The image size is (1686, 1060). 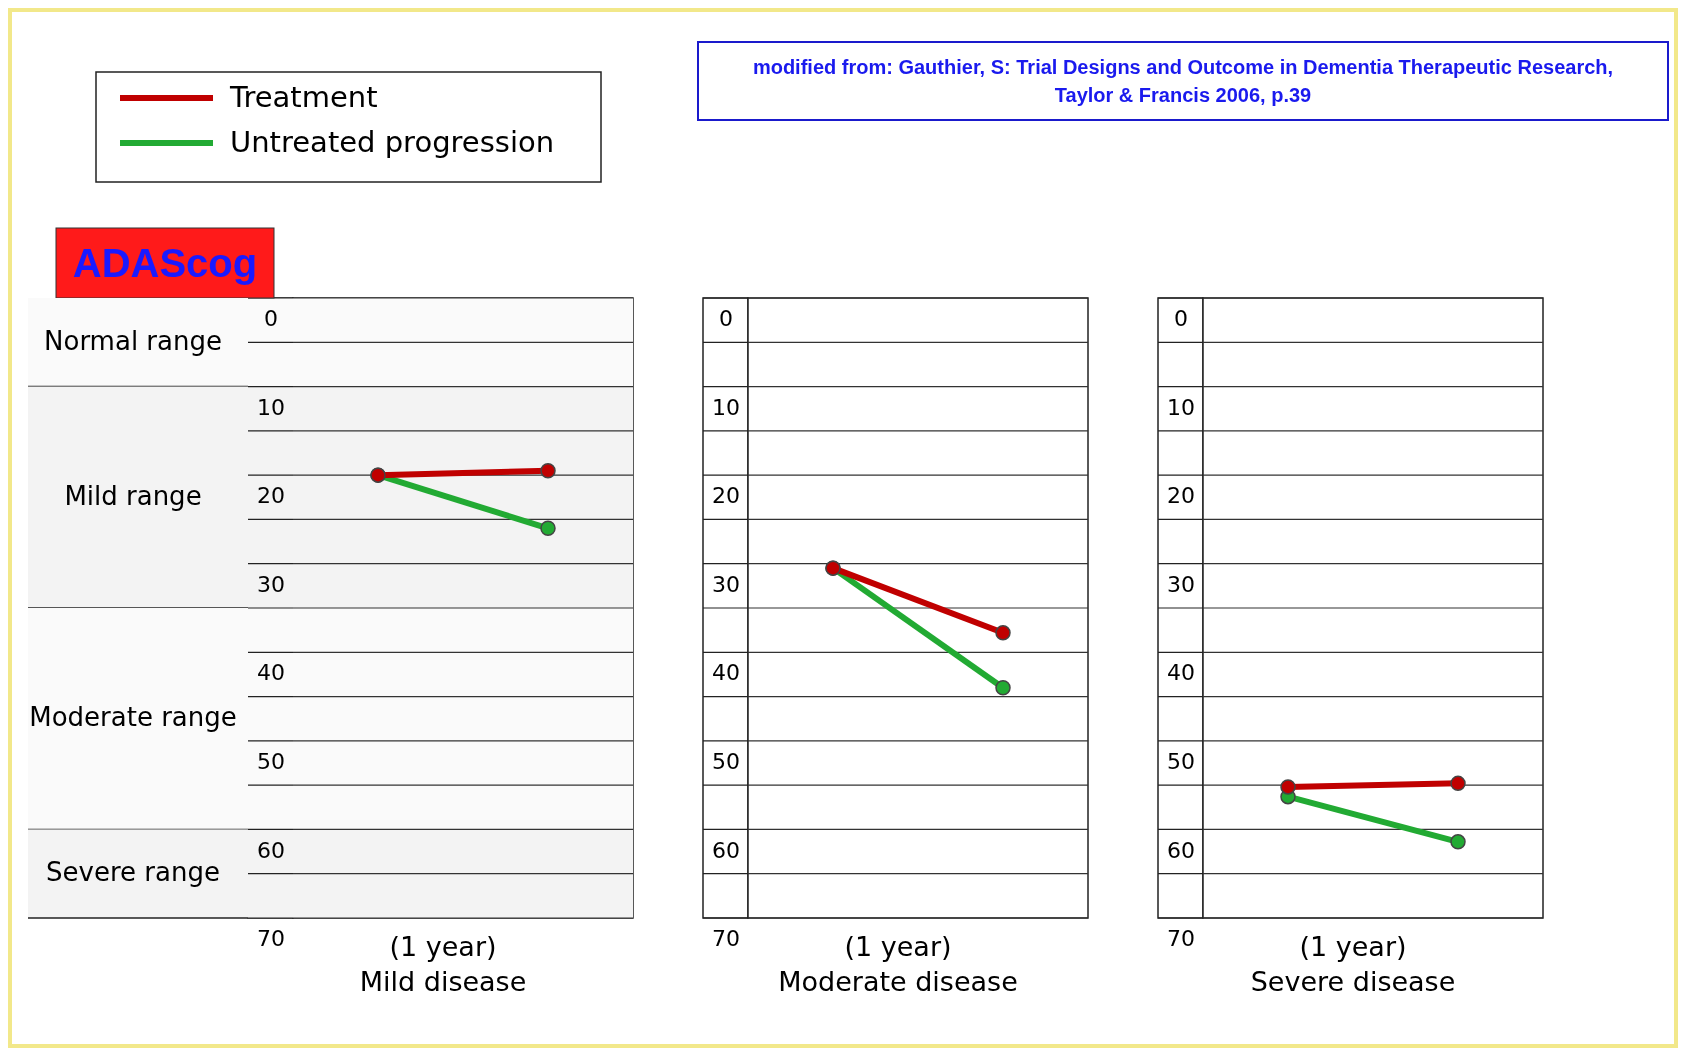 What do you see at coordinates (133, 495) in the screenshot?
I see `band-label: Mild range` at bounding box center [133, 495].